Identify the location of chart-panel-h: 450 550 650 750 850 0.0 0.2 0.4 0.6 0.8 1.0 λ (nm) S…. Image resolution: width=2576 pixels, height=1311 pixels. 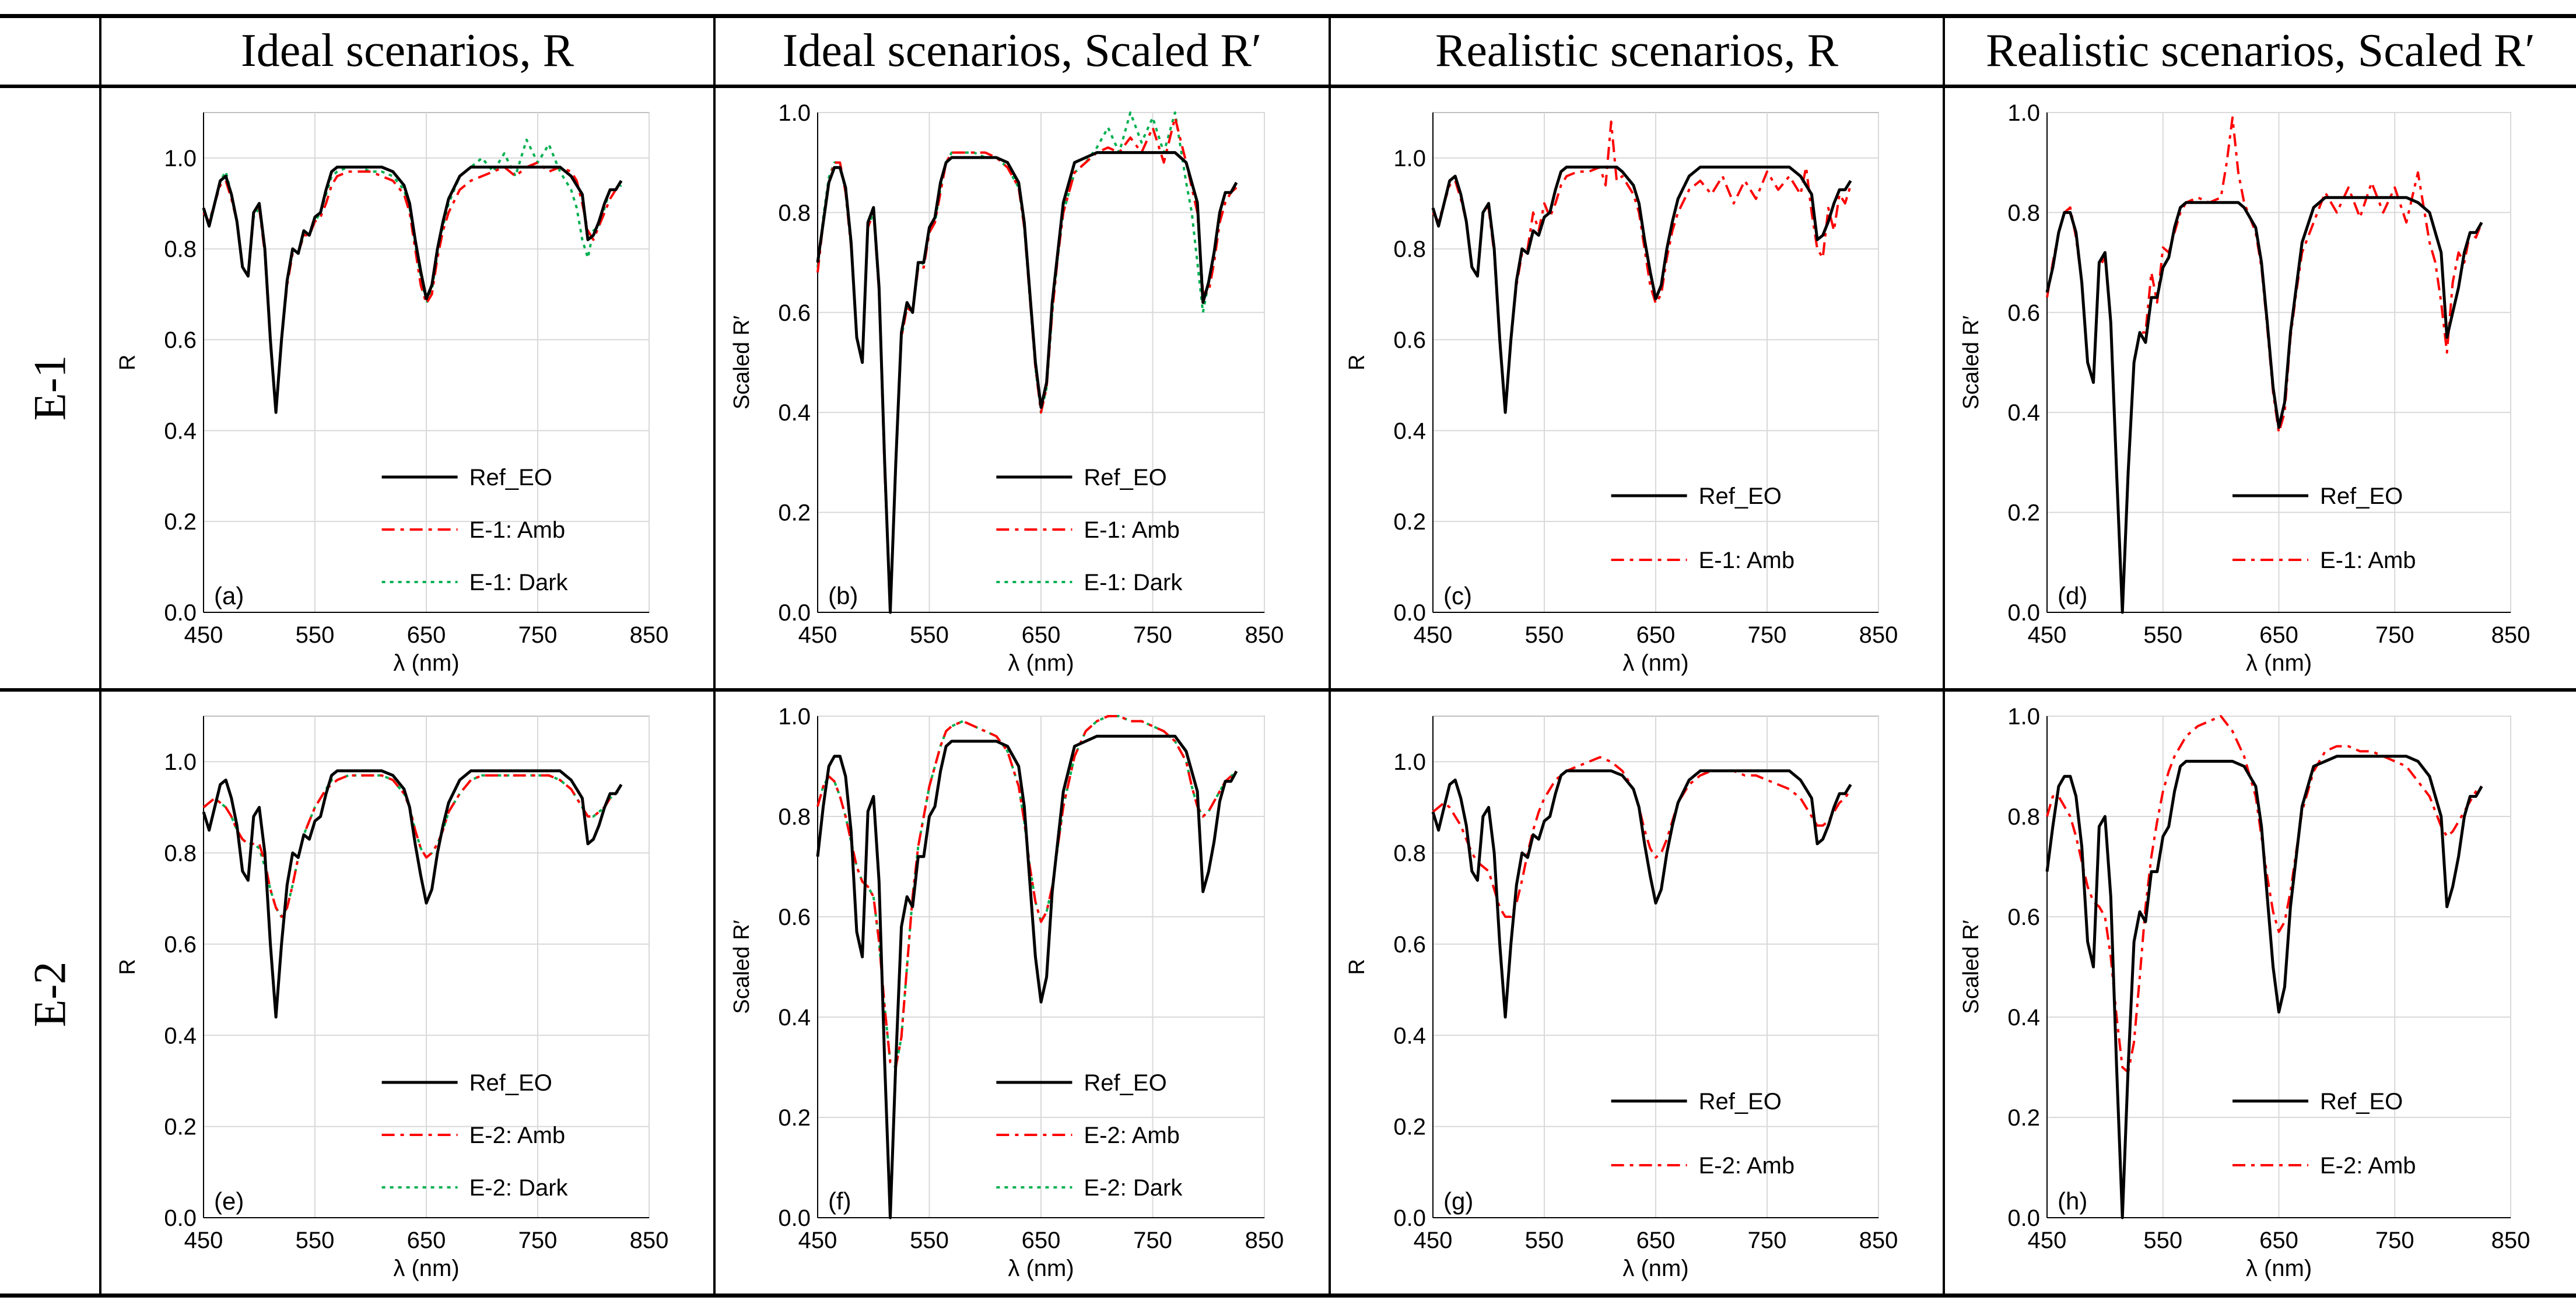
(2245, 993).